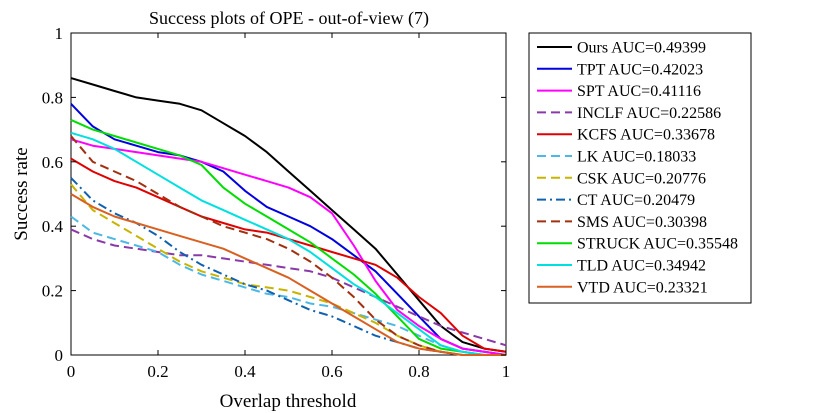 The width and height of the screenshot is (830, 413). What do you see at coordinates (636, 157) in the screenshot?
I see `legend-label: LK AUC=0.18033` at bounding box center [636, 157].